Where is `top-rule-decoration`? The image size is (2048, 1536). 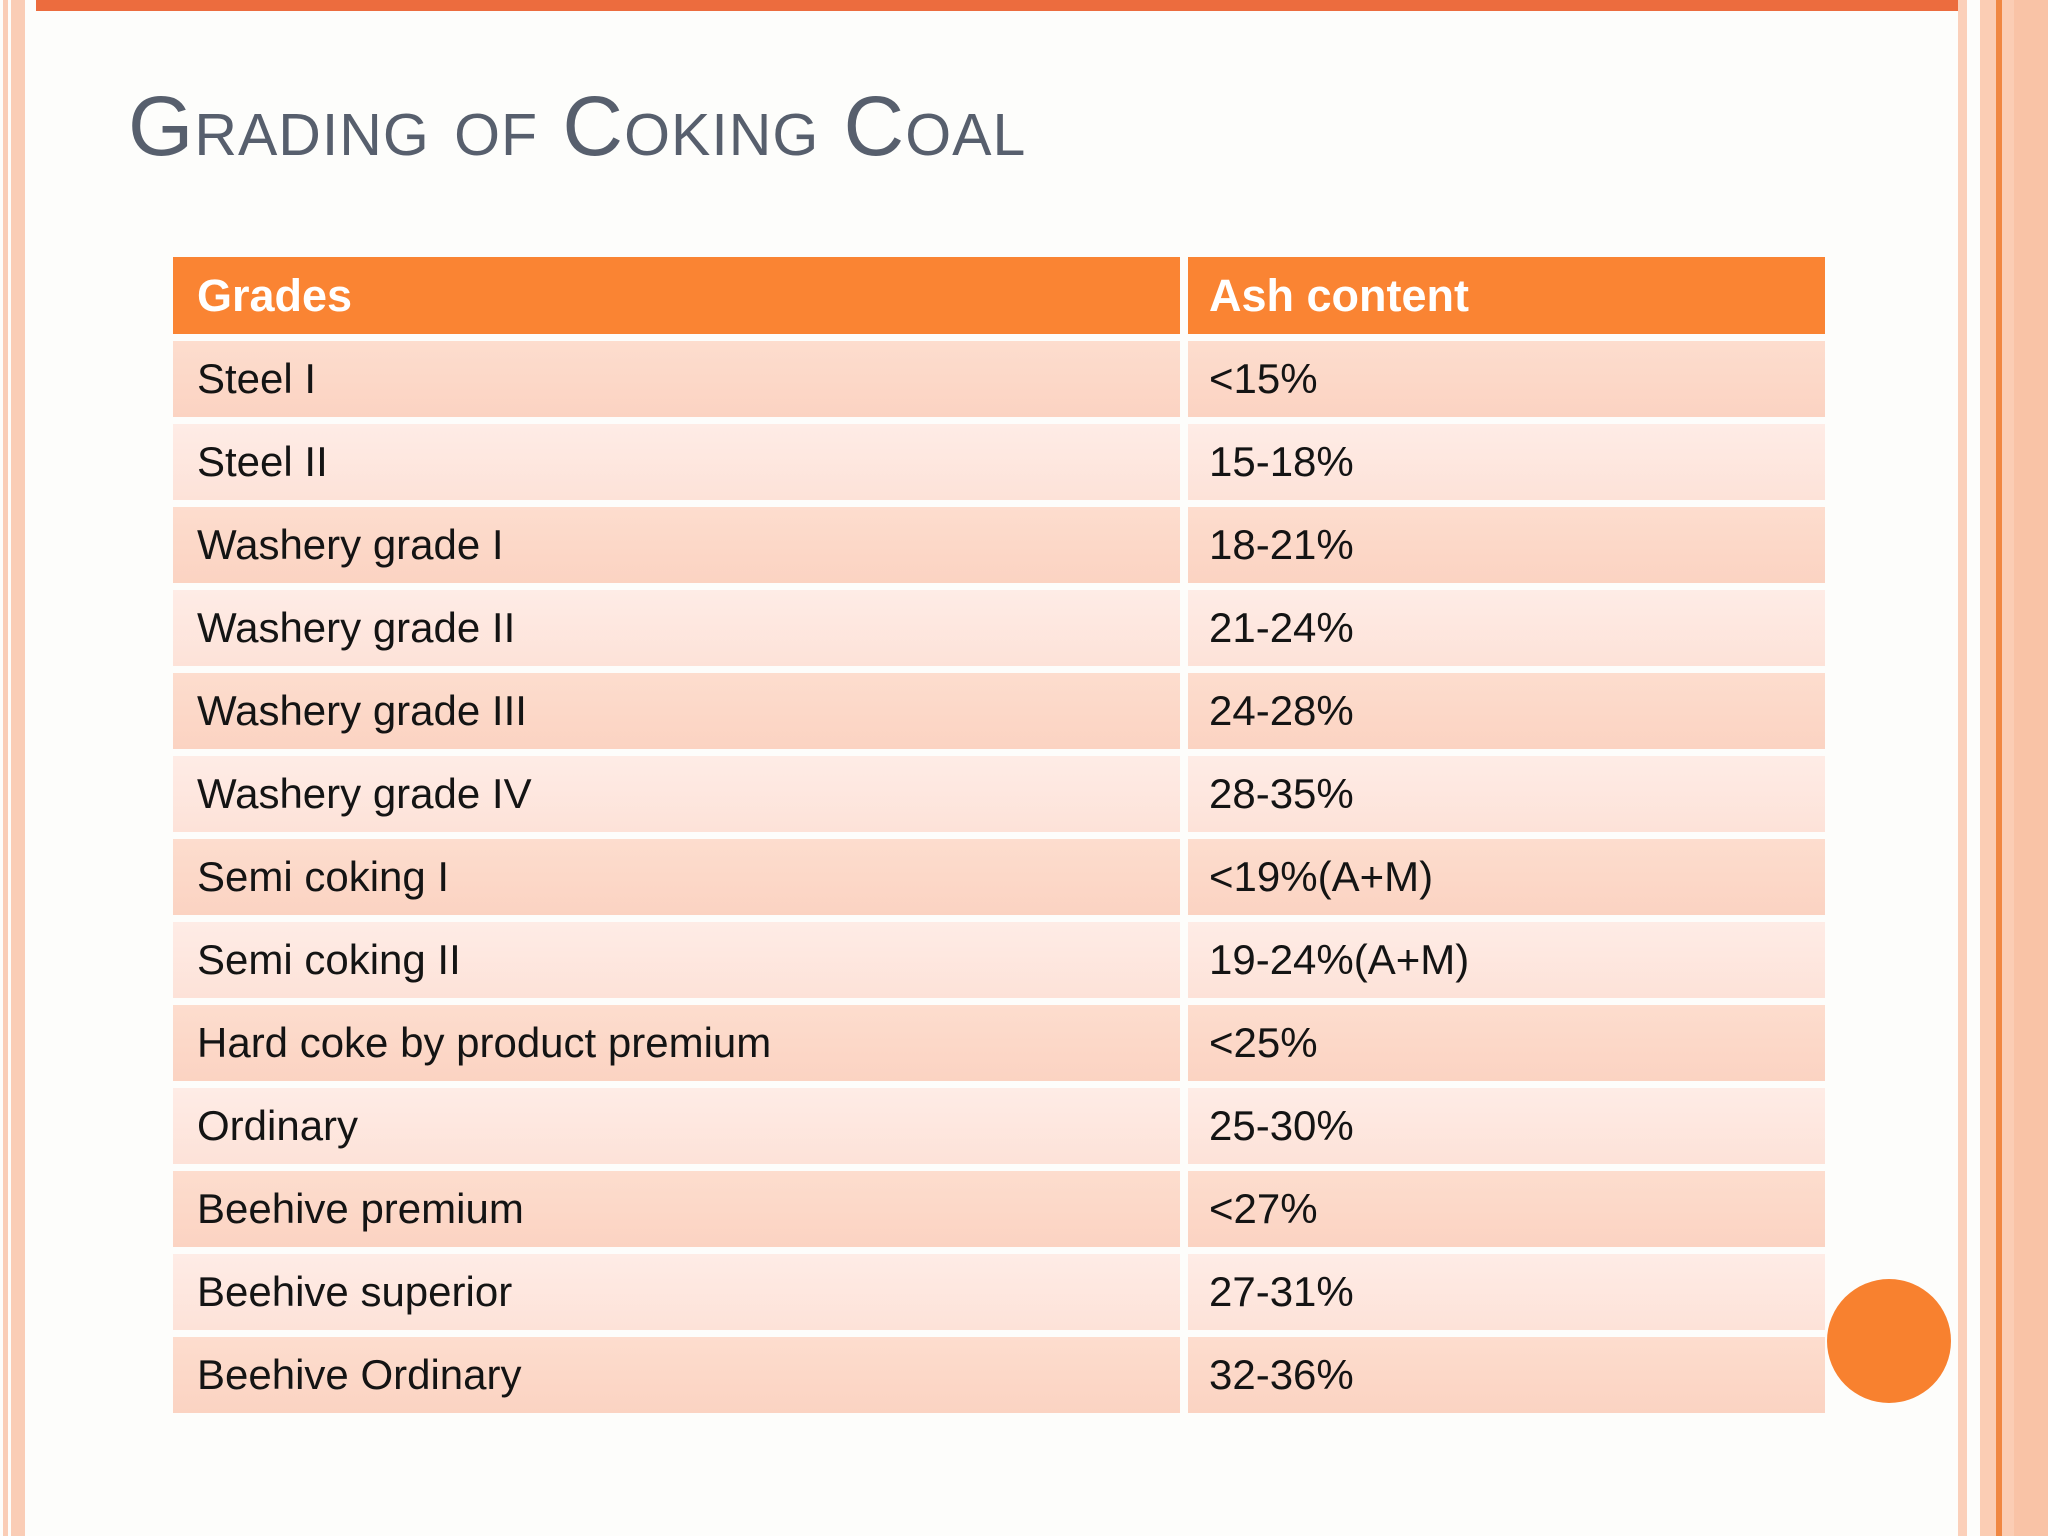
top-rule-decoration is located at coordinates (997, 5).